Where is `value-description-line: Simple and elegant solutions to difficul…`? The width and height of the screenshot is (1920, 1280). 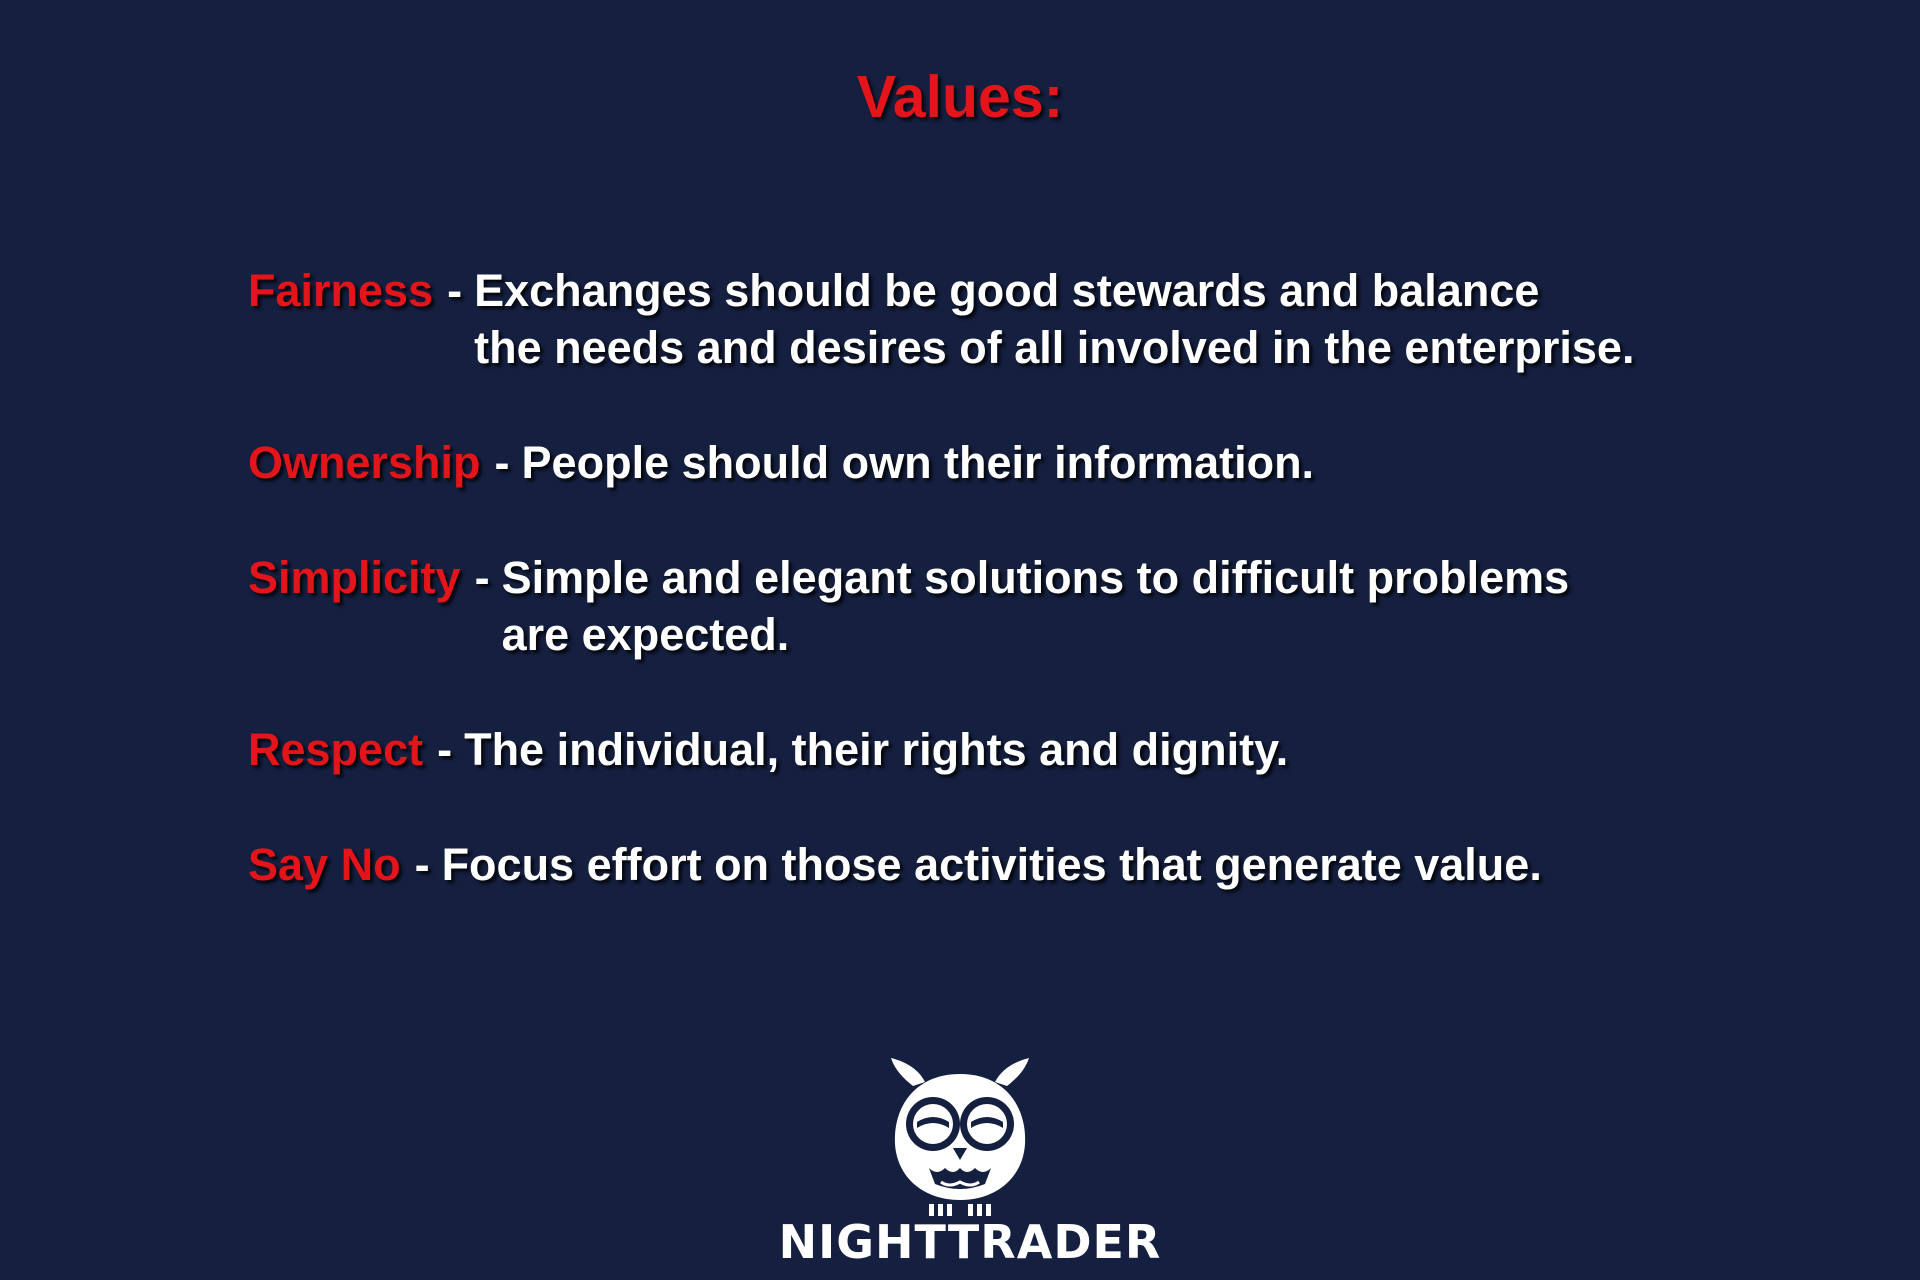
value-description-line: Simple and elegant solutions to difficul… is located at coordinates (1035, 577).